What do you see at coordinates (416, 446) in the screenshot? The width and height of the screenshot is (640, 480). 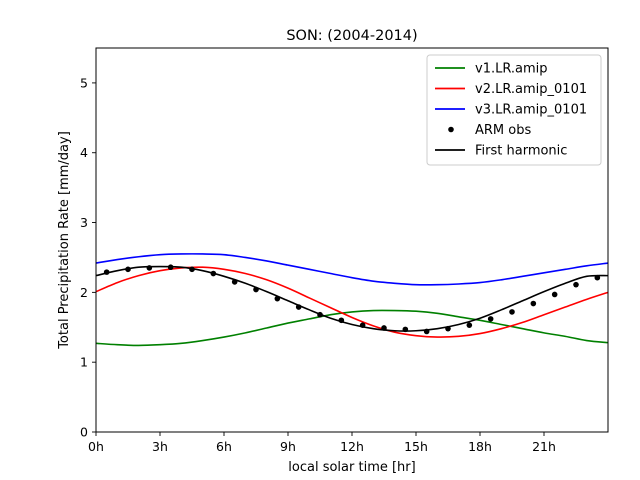 I see `x-tick-label: 15h` at bounding box center [416, 446].